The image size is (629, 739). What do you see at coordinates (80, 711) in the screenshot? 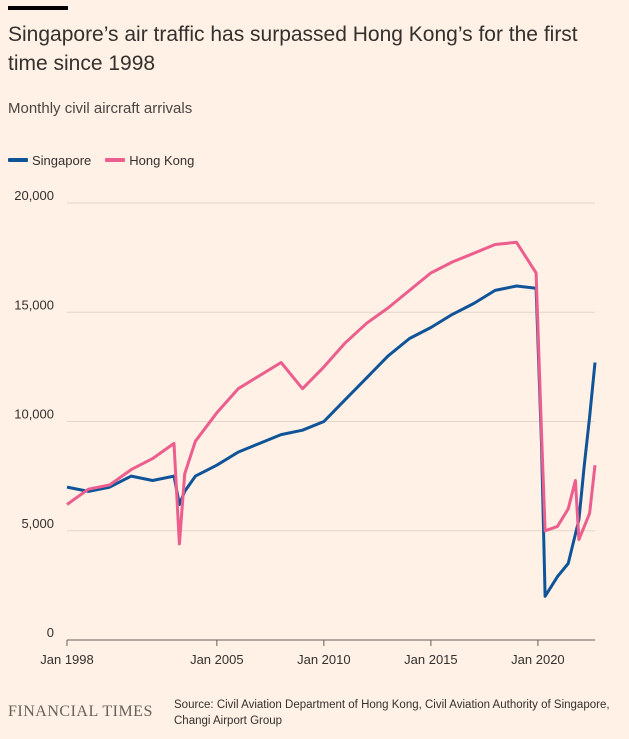
I see `ft-logo: FINANCIAL TIMES` at bounding box center [80, 711].